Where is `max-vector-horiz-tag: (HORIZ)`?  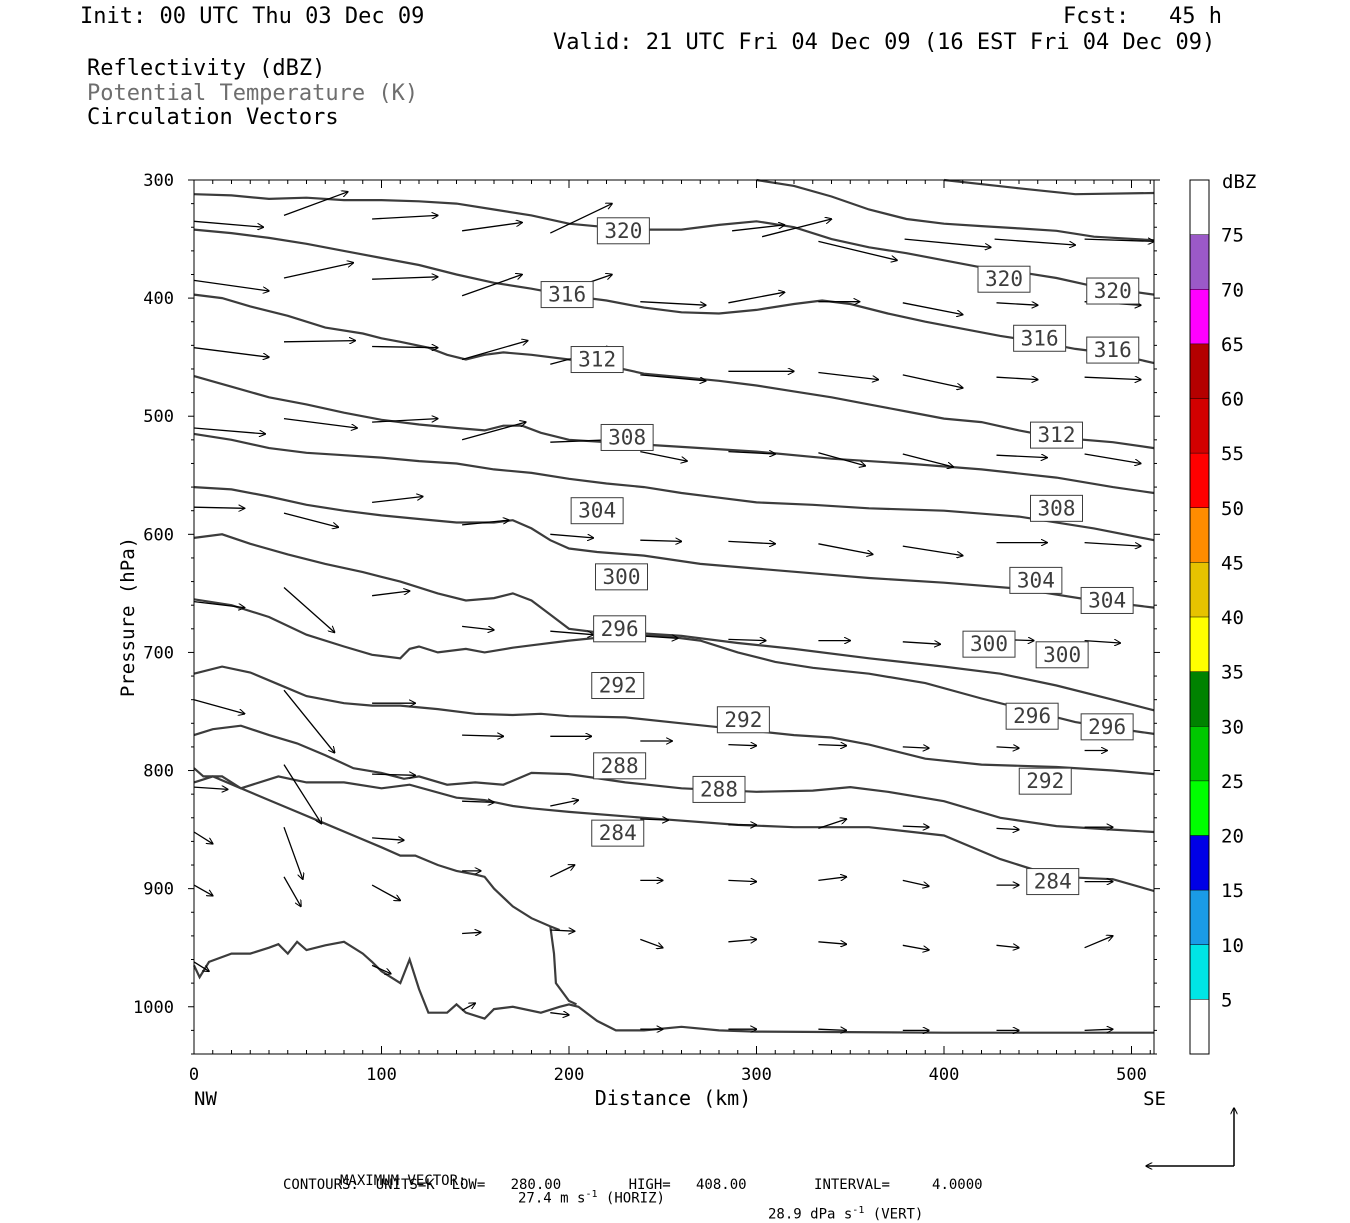 max-vector-horiz-tag: (HORIZ) is located at coordinates (635, 1198).